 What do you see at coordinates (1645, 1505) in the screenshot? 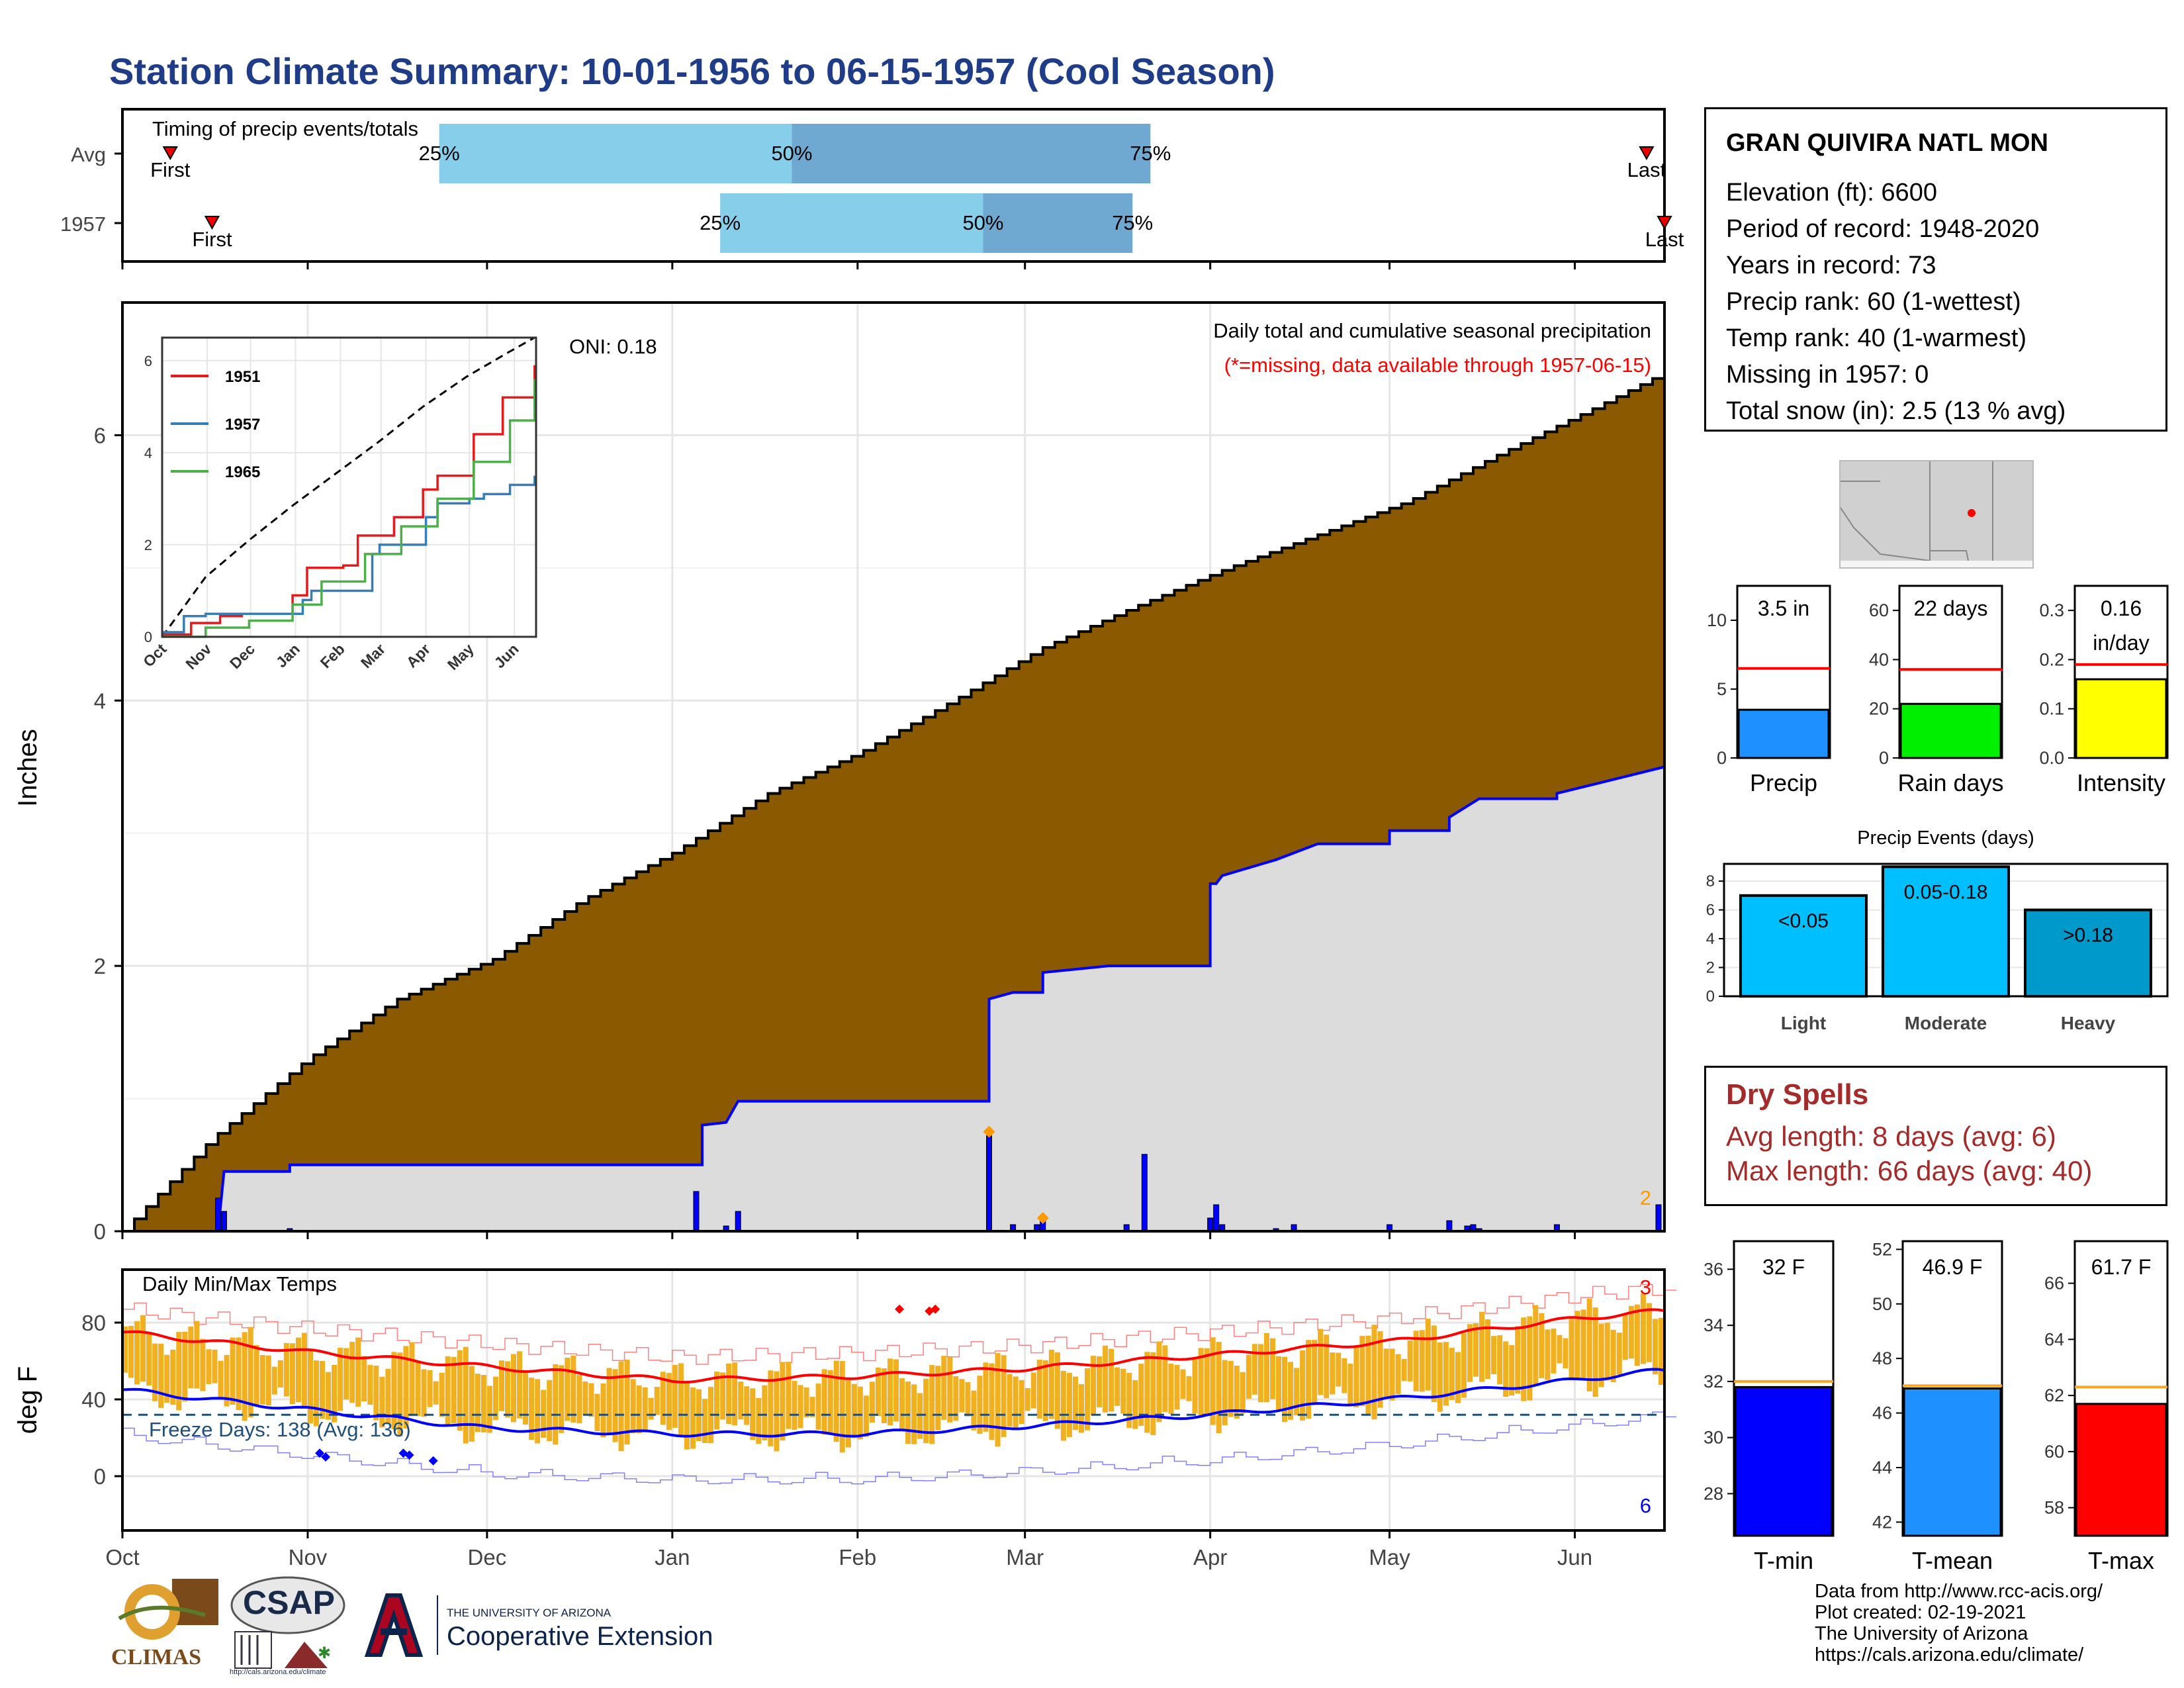
I see `temp-record-low-count: 6` at bounding box center [1645, 1505].